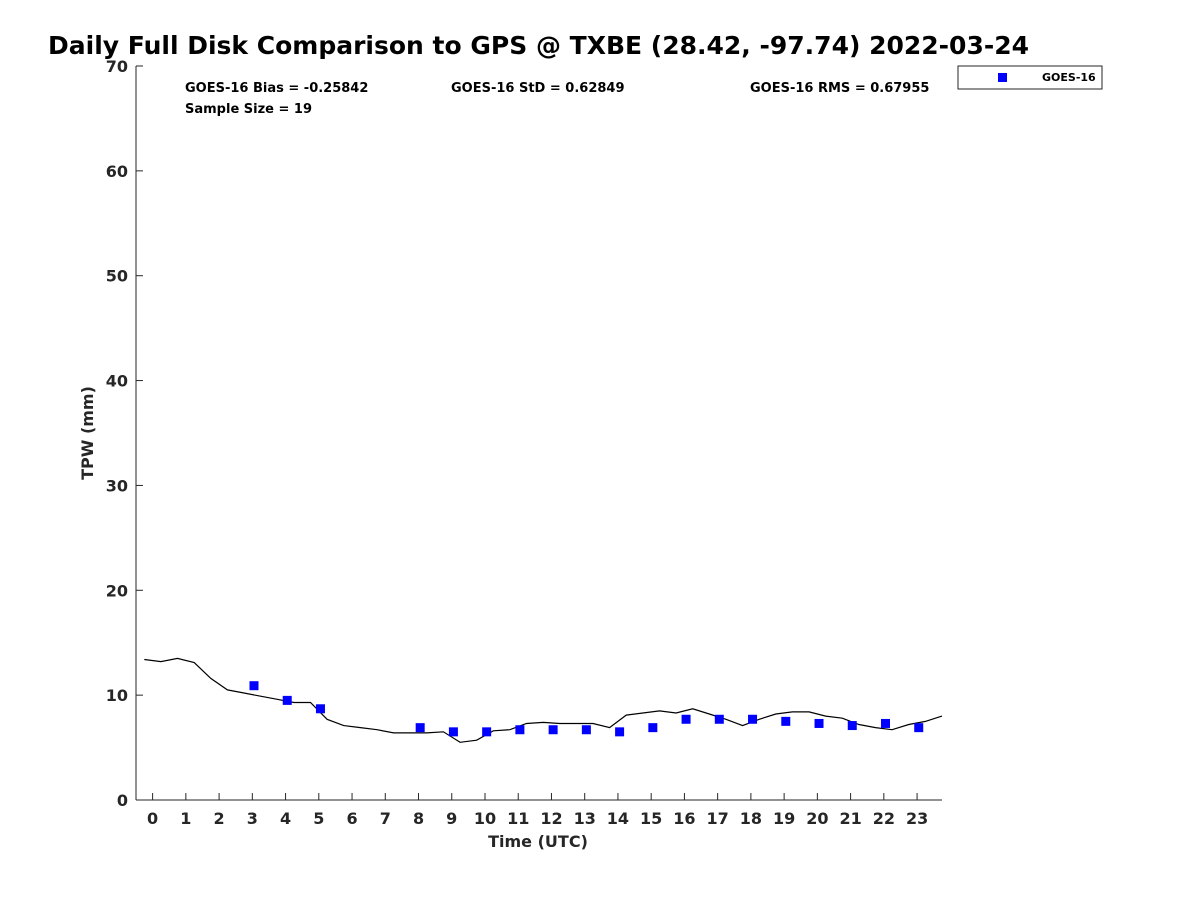  Describe the element at coordinates (248, 109) in the screenshot. I see `sample-size-stat: Sample Size = 19` at that location.